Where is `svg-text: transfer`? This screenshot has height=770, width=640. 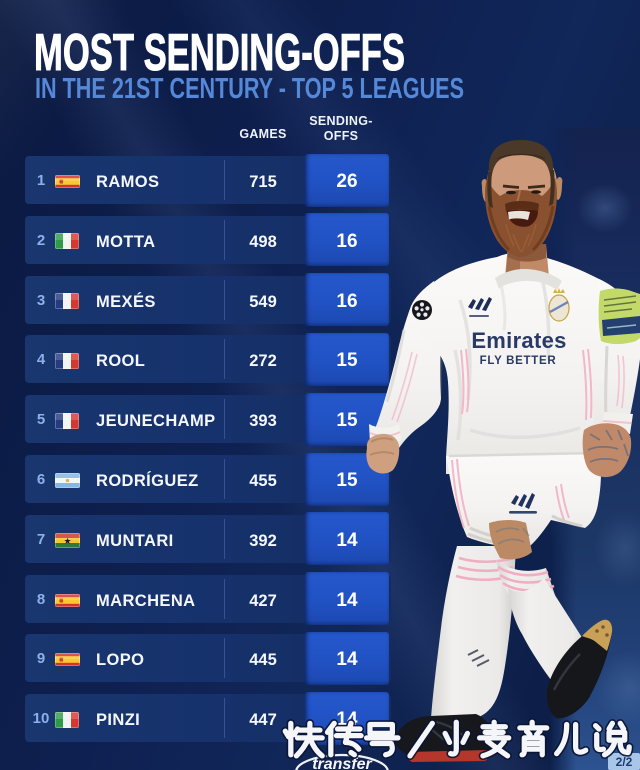 svg-text: transfer is located at coordinates (342, 763).